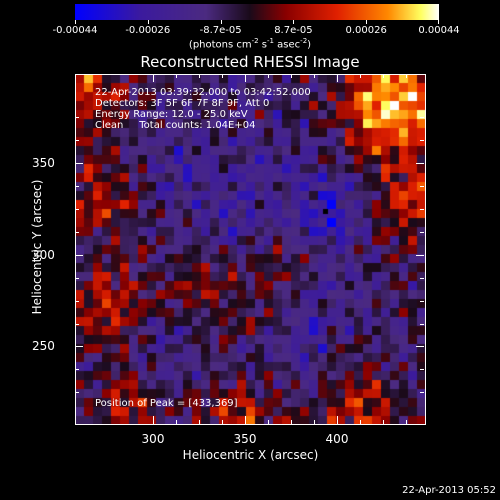 This screenshot has width=500, height=500. What do you see at coordinates (171, 114) in the screenshot?
I see `info-energy-range: Energy Range: 12.0 - 25.0 keV` at bounding box center [171, 114].